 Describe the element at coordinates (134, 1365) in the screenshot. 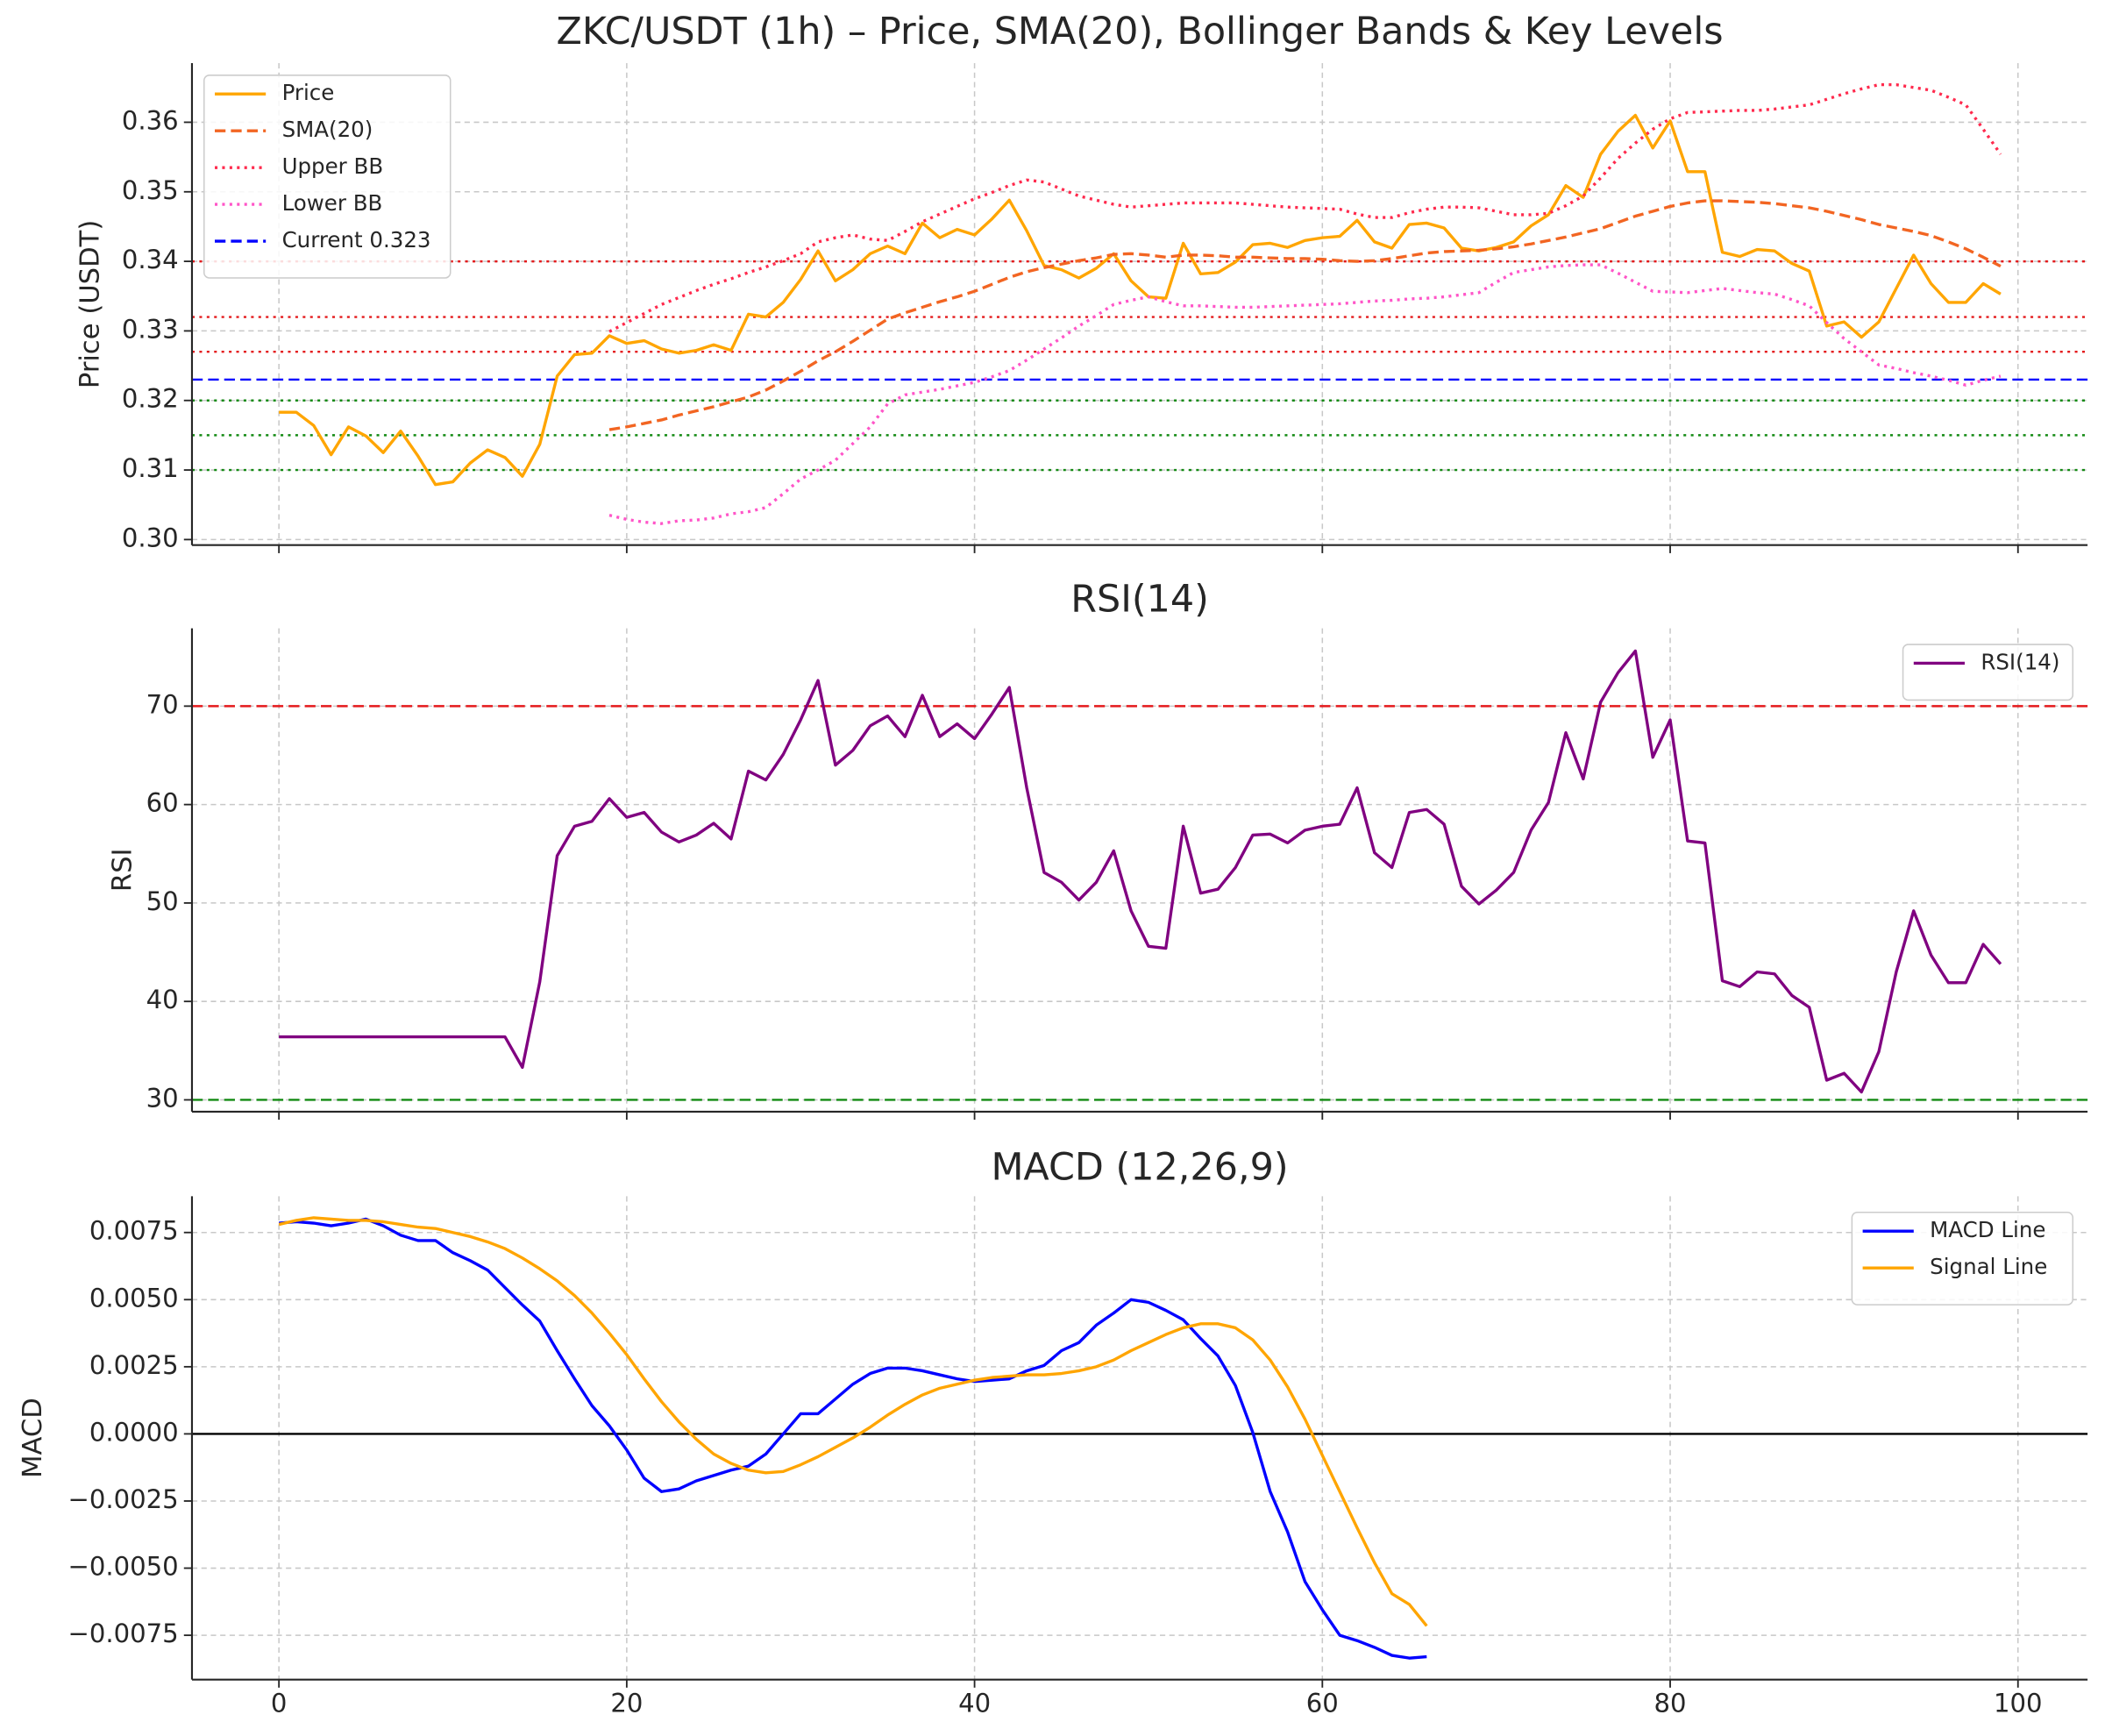

I see `y-tick-label: 0.0025` at that location.